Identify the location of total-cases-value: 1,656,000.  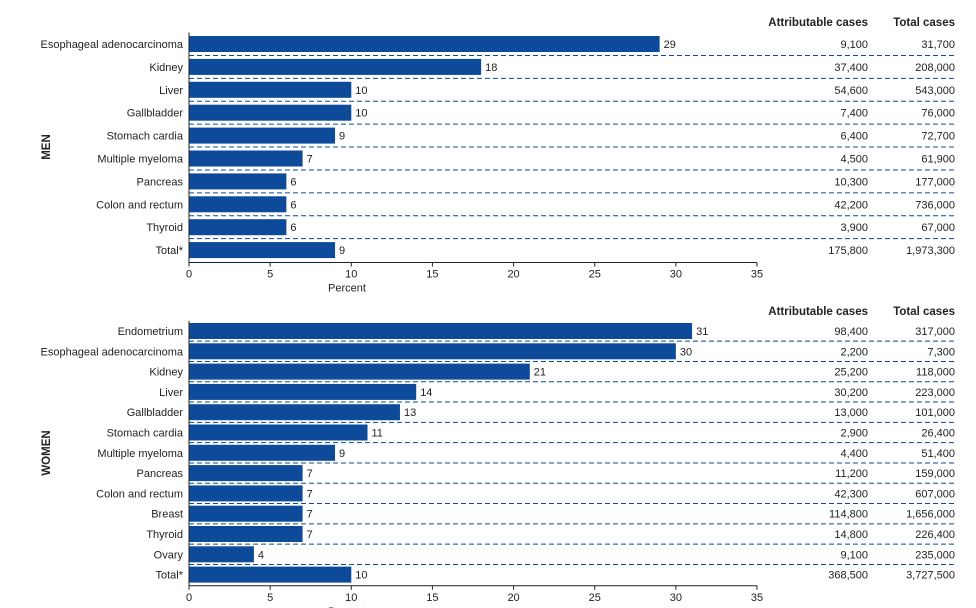
(930, 515).